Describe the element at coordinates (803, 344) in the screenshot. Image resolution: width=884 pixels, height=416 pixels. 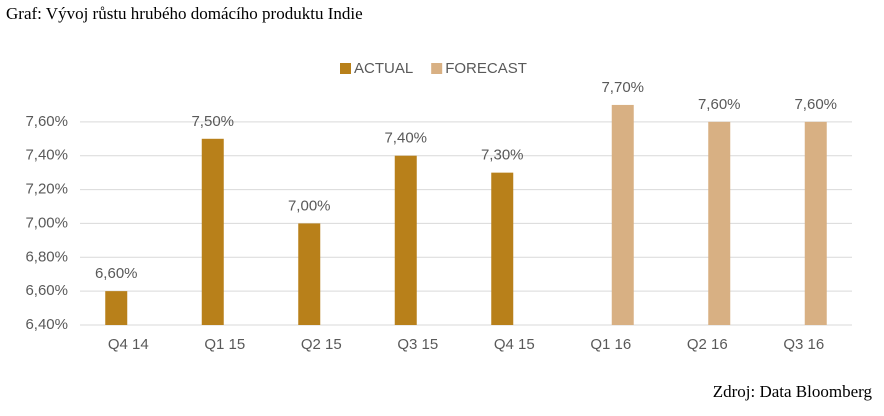
I see `x-tick-label: Q3 16` at that location.